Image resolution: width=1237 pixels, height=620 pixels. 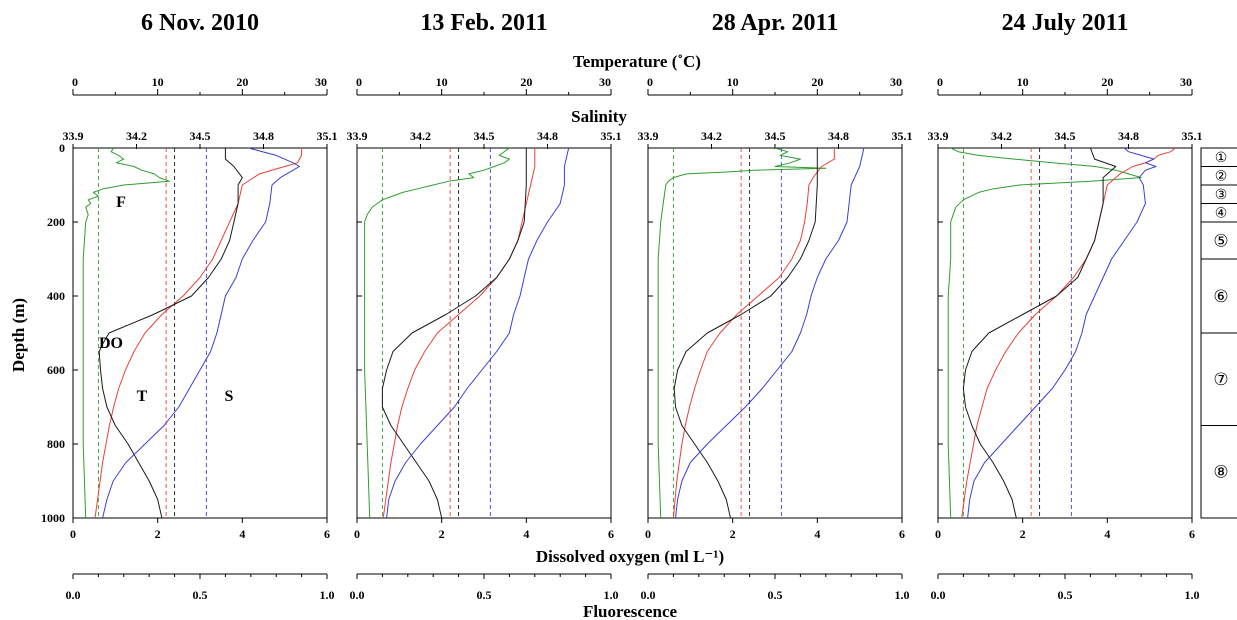 I want to click on dissolved-oxygen-axis-title: Dissolved oxygen (ml L⁻¹), so click(x=630, y=556).